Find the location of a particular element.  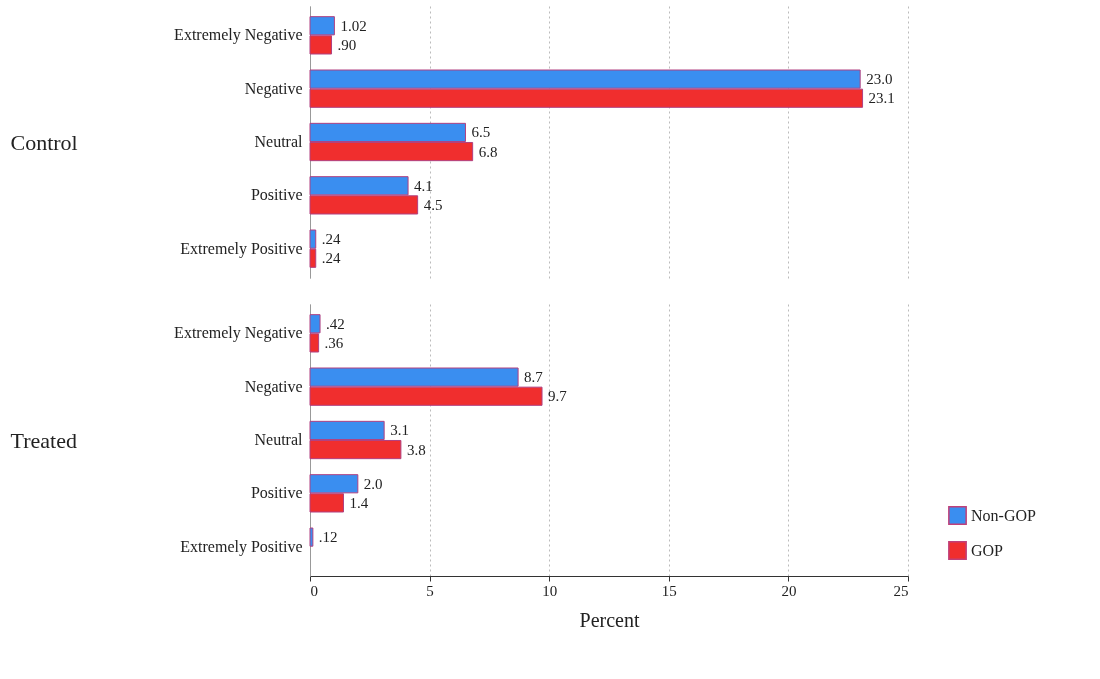

data-label: 3.1 is located at coordinates (399, 430).